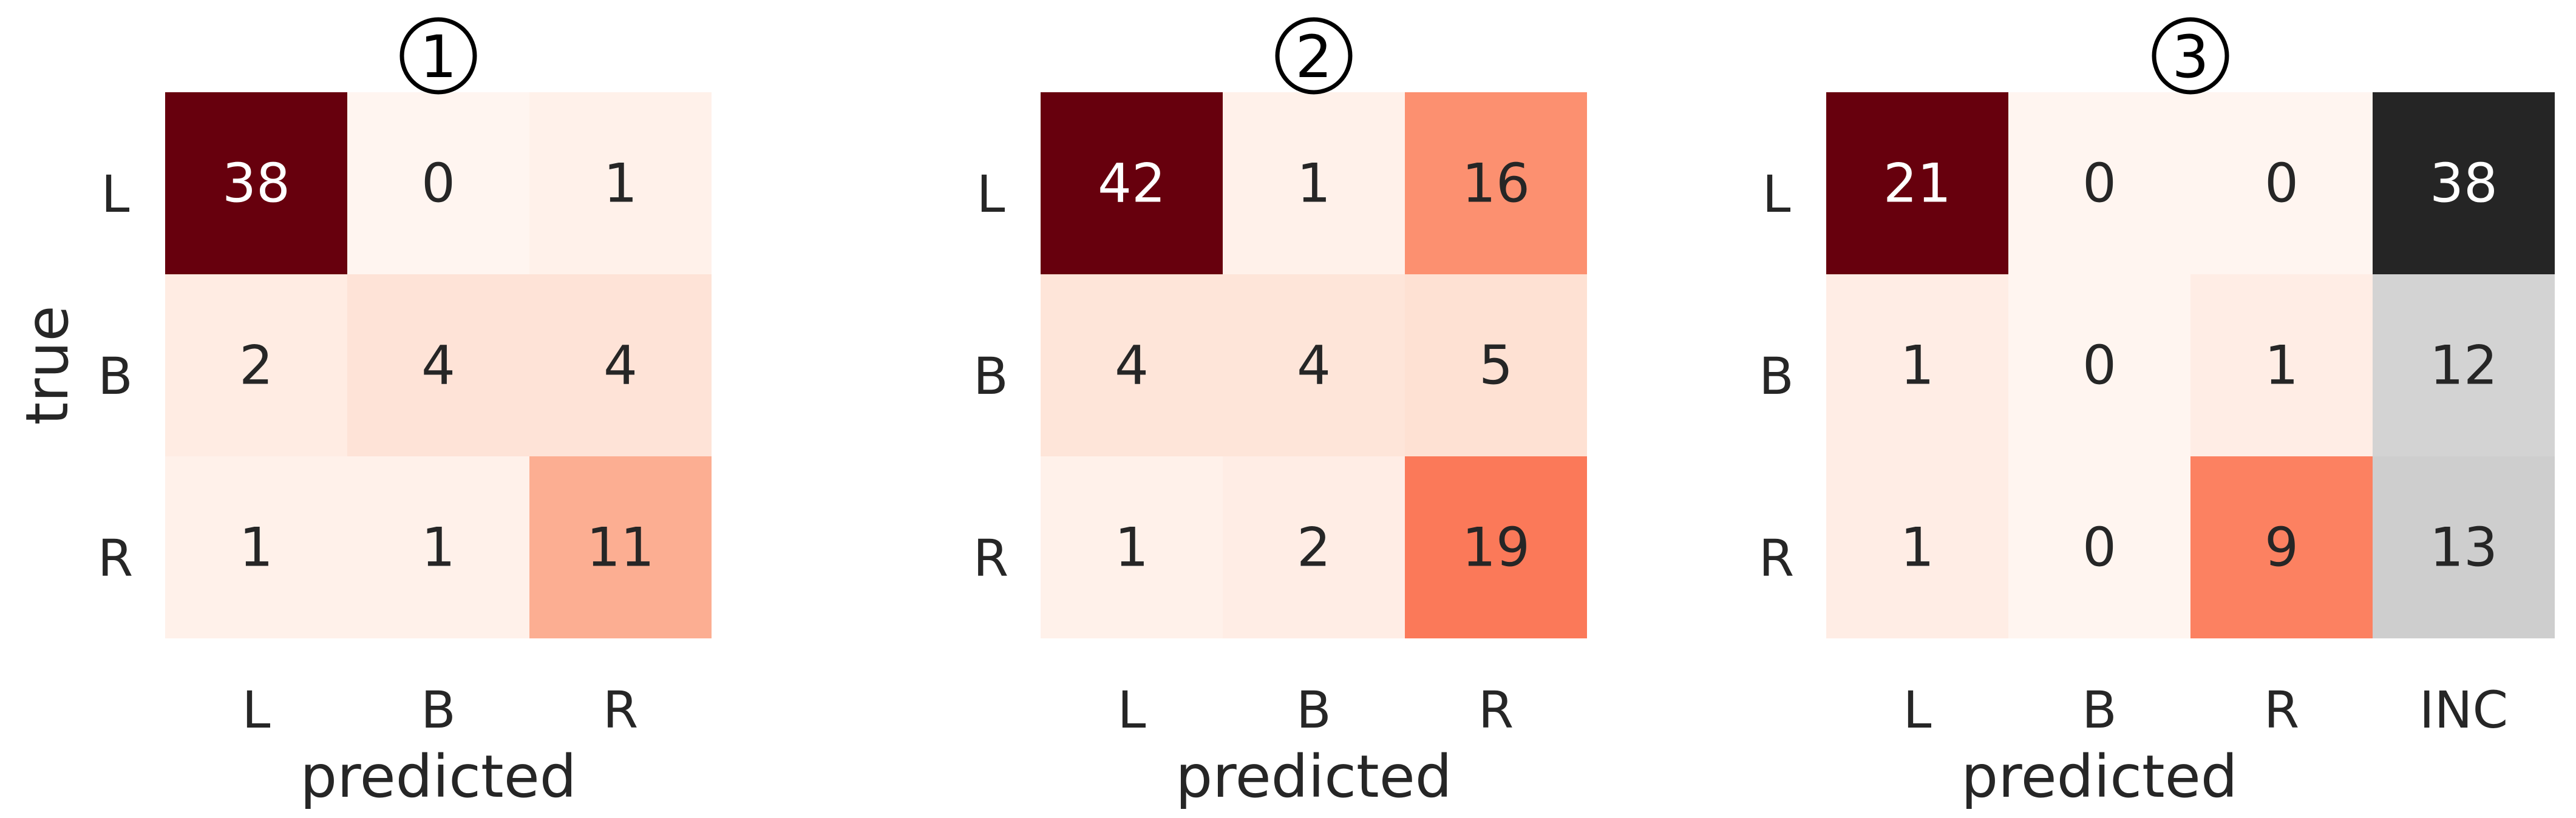 This screenshot has width=2576, height=818. I want to click on heatmap-cell-p3-r1-c2, so click(2281, 365).